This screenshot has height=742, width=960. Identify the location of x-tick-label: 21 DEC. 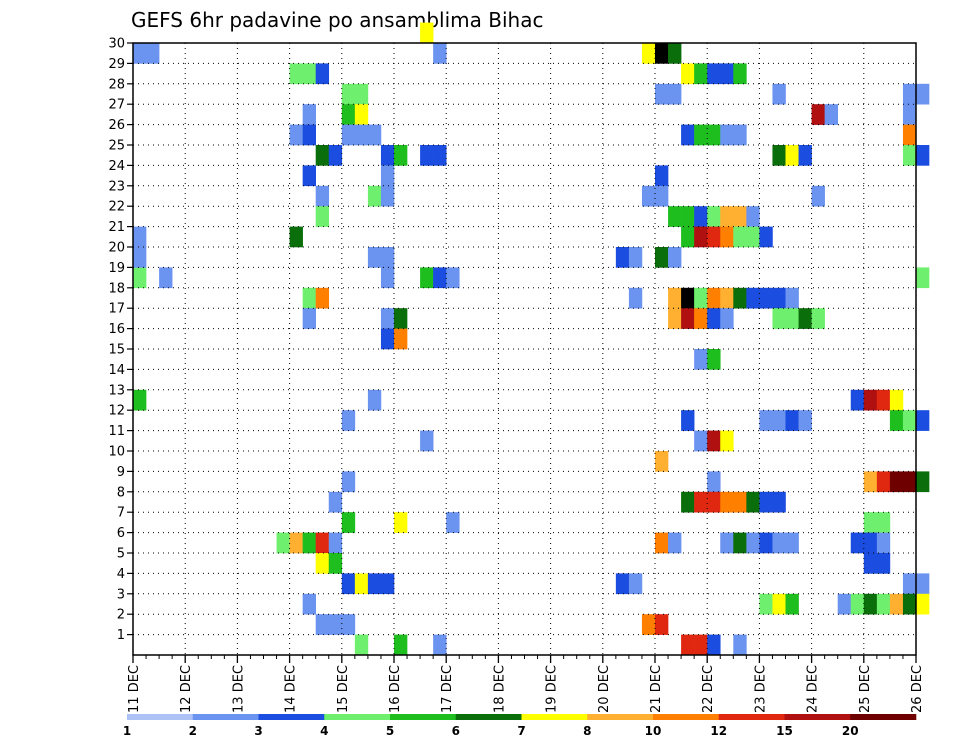
(656, 689).